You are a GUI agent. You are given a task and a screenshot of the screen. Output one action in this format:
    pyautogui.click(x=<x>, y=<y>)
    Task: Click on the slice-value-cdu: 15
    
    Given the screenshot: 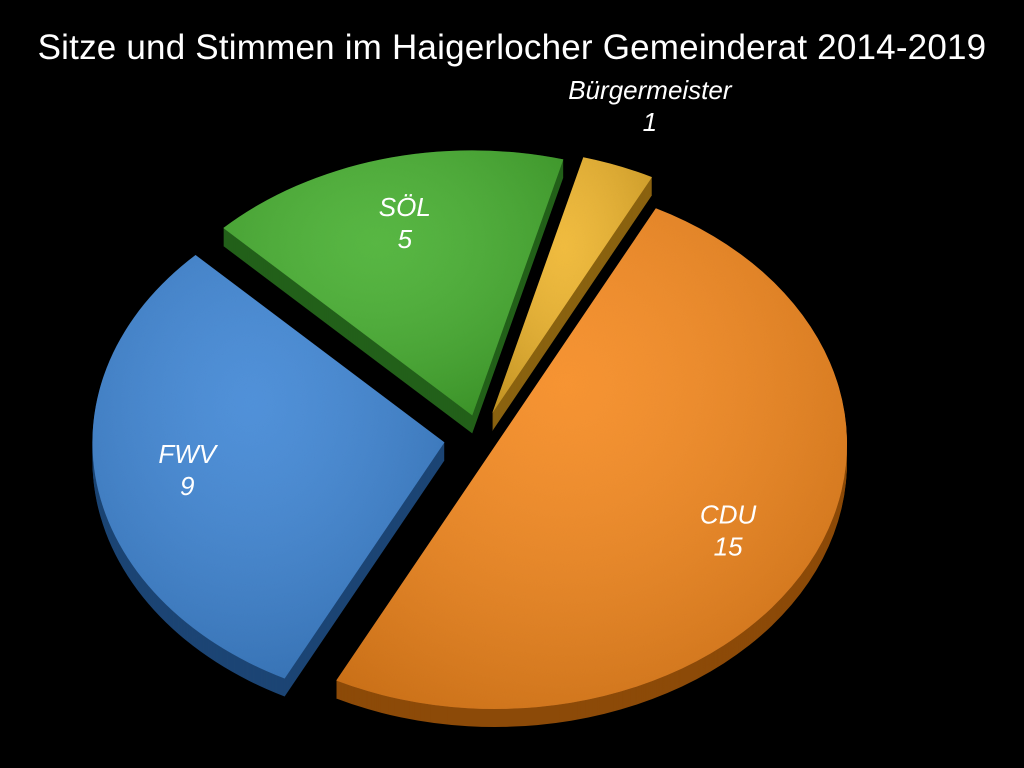 What is the action you would take?
    pyautogui.click(x=728, y=546)
    